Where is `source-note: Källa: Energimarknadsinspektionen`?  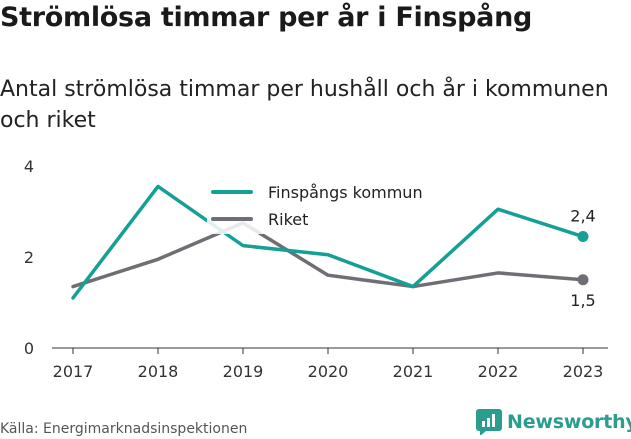 source-note: Källa: Energimarknadsinspektionen is located at coordinates (124, 429).